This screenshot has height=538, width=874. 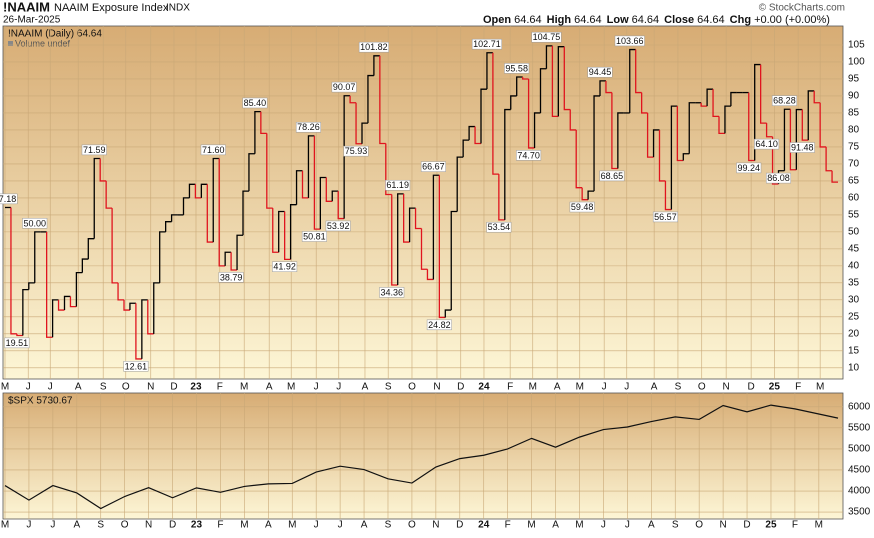 I want to click on legend: $SPX 5730.67, so click(x=40, y=401).